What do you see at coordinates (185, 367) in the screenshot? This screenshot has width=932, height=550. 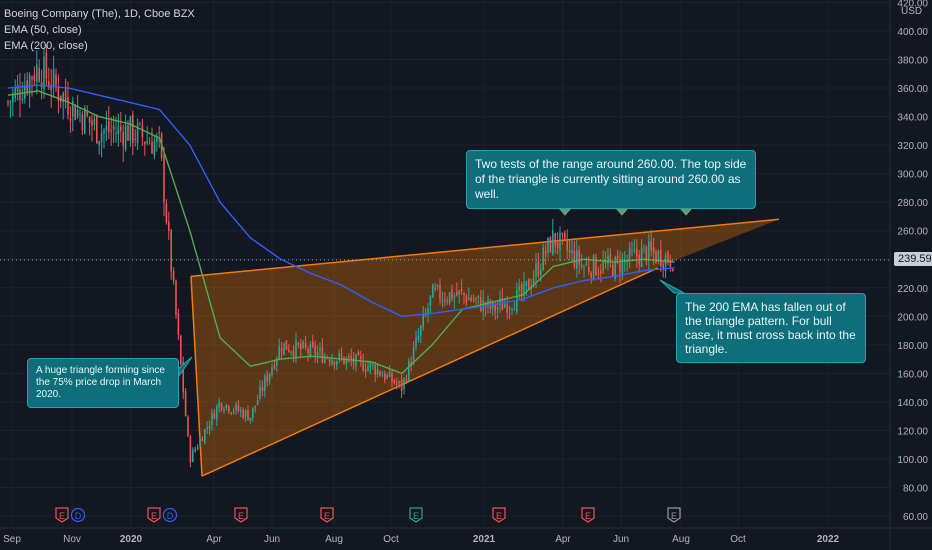 I see `callout-left-pointer` at bounding box center [185, 367].